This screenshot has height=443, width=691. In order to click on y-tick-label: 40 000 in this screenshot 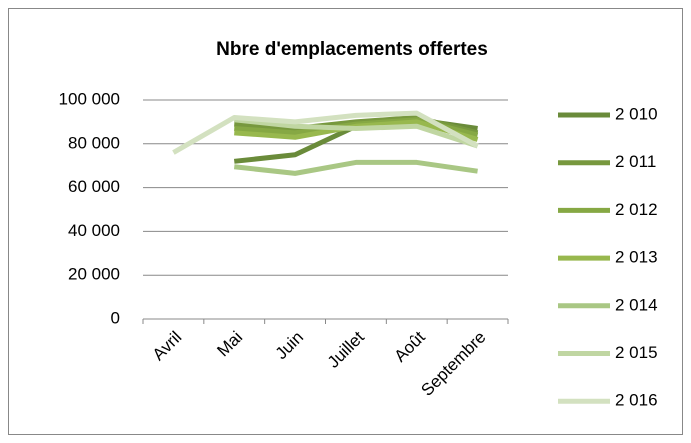, I will do `click(94, 230)`.